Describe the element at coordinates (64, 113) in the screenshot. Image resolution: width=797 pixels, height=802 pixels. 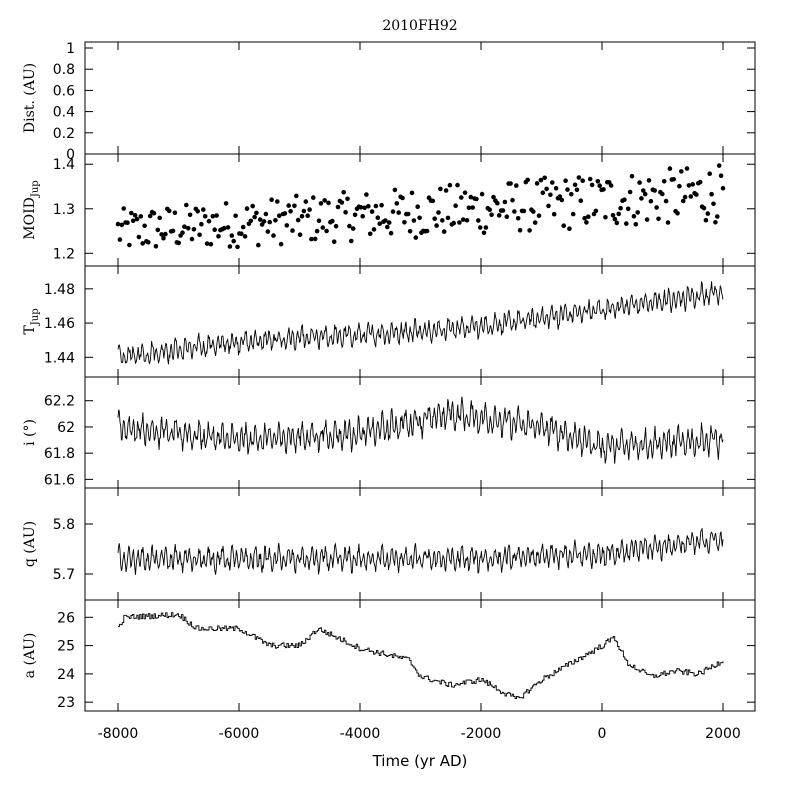
I see `ytick-label-dist: 0.4` at that location.